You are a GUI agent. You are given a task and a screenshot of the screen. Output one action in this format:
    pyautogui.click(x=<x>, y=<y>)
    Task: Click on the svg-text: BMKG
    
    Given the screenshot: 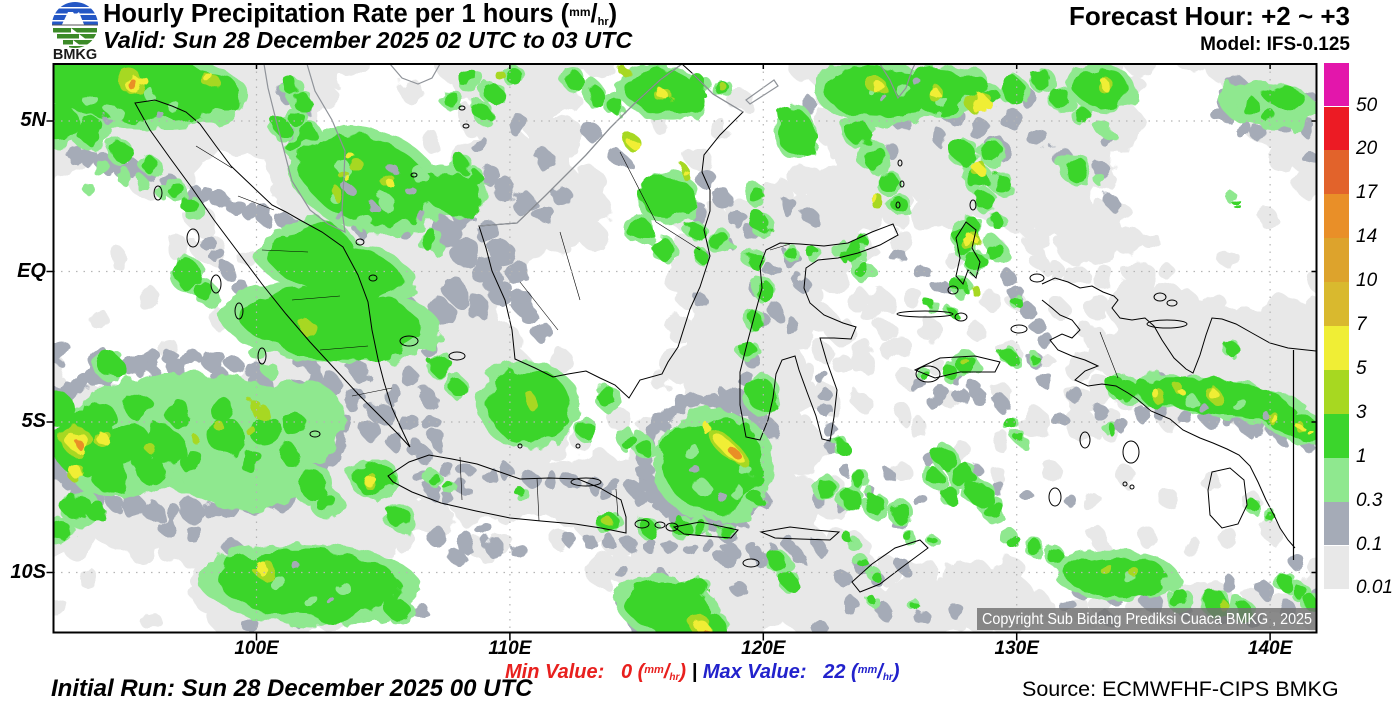 What is the action you would take?
    pyautogui.click(x=75, y=53)
    